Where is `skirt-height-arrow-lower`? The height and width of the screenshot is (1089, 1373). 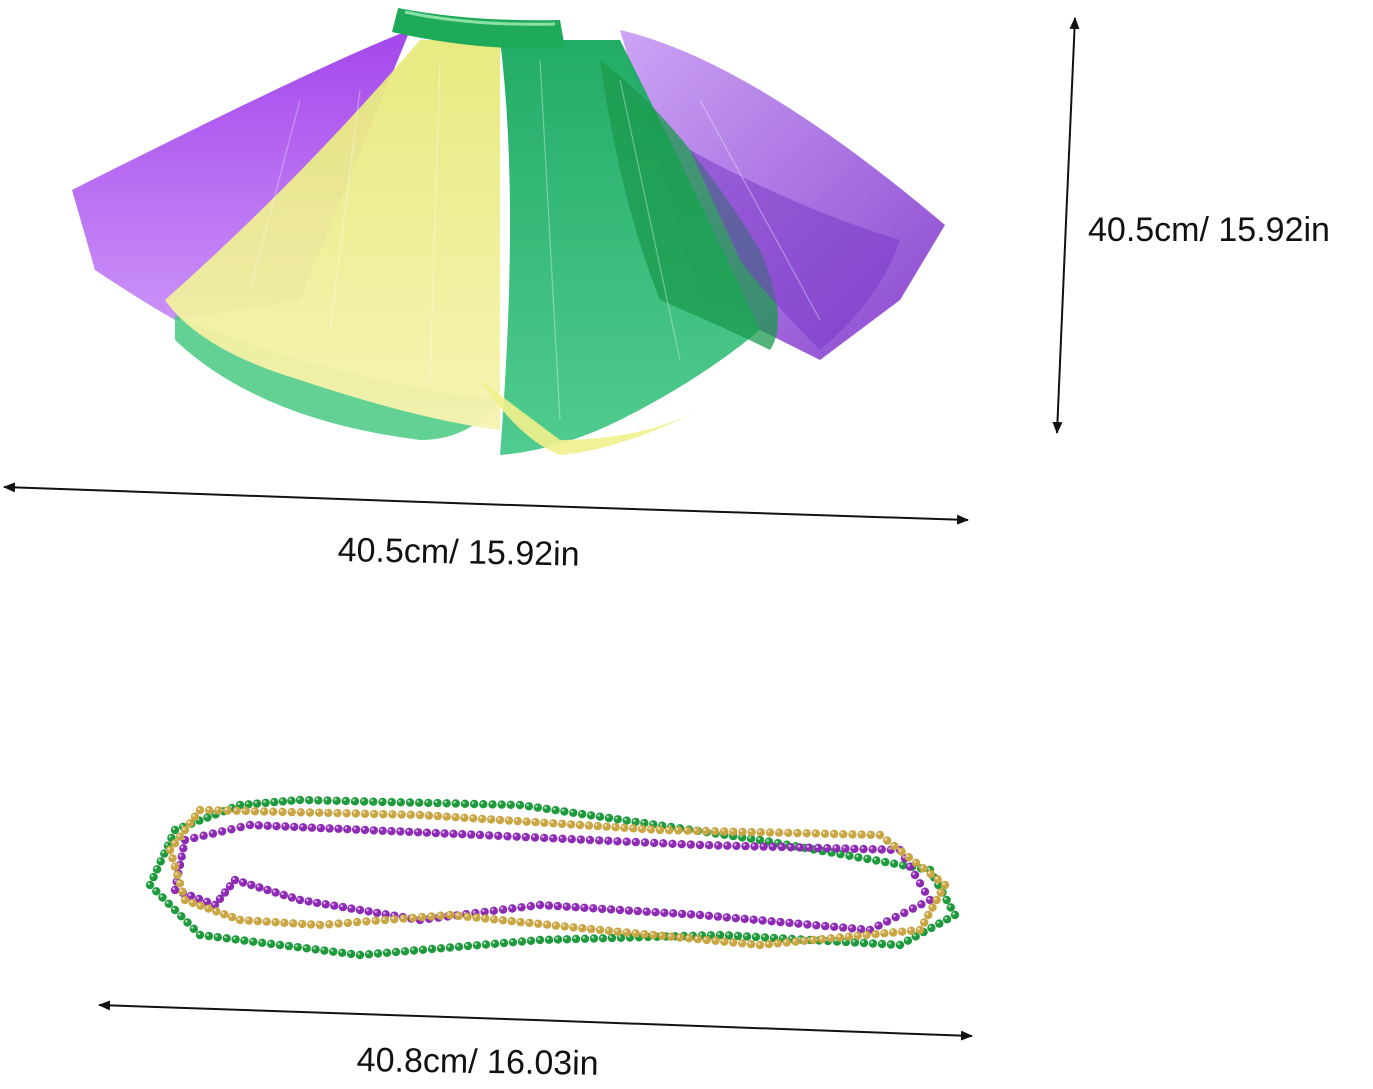
skirt-height-arrow-lower is located at coordinates (1059, 327).